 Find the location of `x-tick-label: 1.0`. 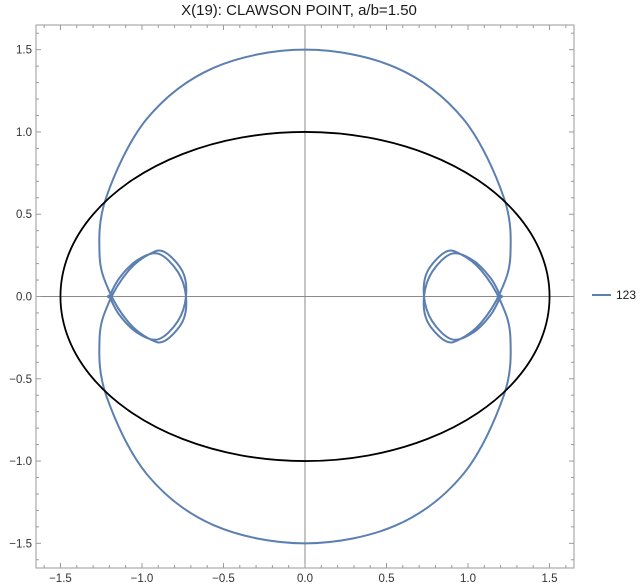

x-tick-label: 1.0 is located at coordinates (468, 579).